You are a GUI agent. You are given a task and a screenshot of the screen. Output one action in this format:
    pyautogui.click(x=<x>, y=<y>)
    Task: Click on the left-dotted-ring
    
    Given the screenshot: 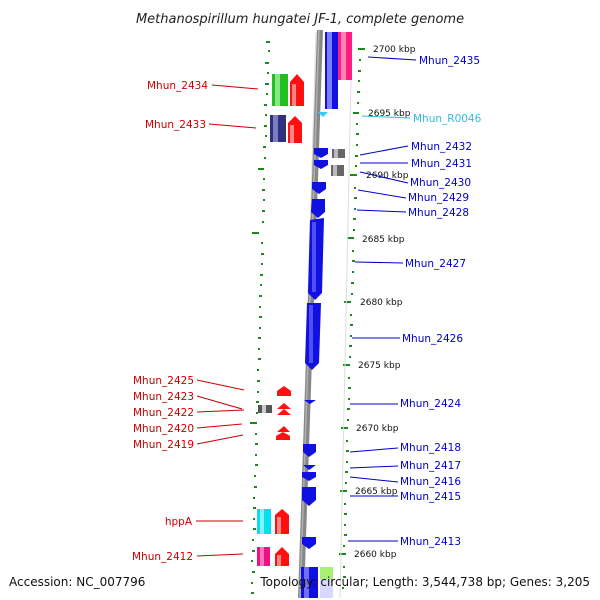 What is the action you would take?
    pyautogui.click(x=260, y=317)
    